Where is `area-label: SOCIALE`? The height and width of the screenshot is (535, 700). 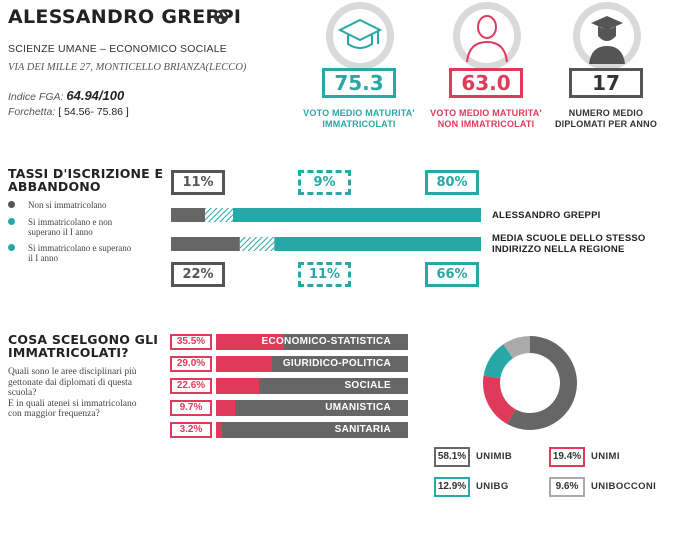 area-label: SOCIALE is located at coordinates (367, 385).